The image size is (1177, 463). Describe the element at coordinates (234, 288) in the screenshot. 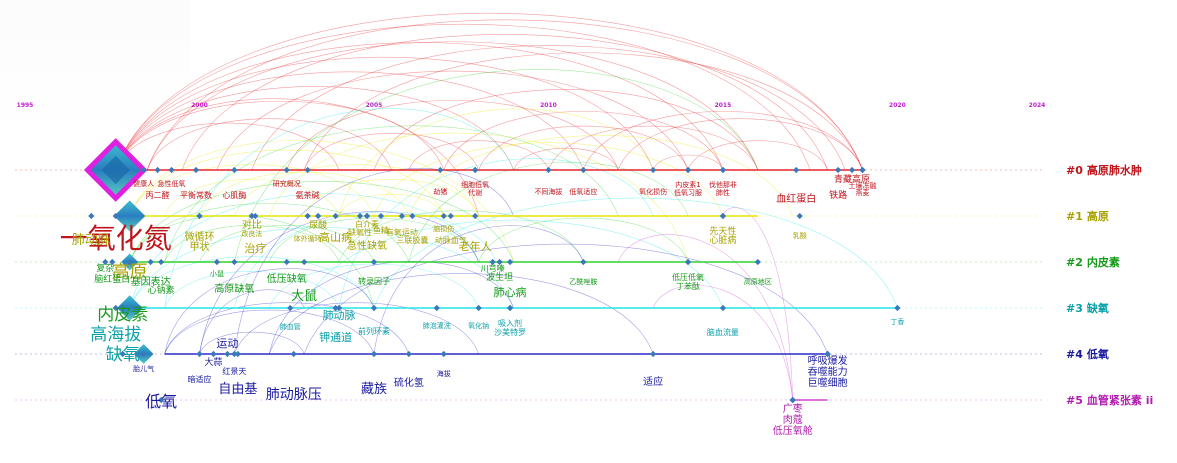

I see `keyword-label: 高原缺氧` at that location.